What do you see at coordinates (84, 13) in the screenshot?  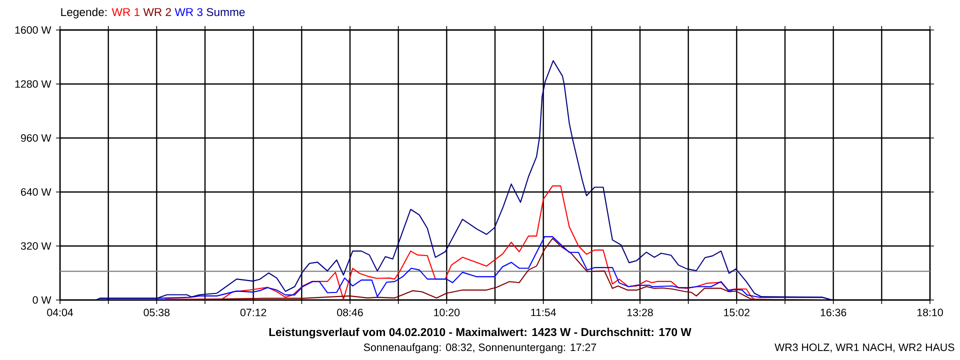 I see `legend-title: Legende:` at bounding box center [84, 13].